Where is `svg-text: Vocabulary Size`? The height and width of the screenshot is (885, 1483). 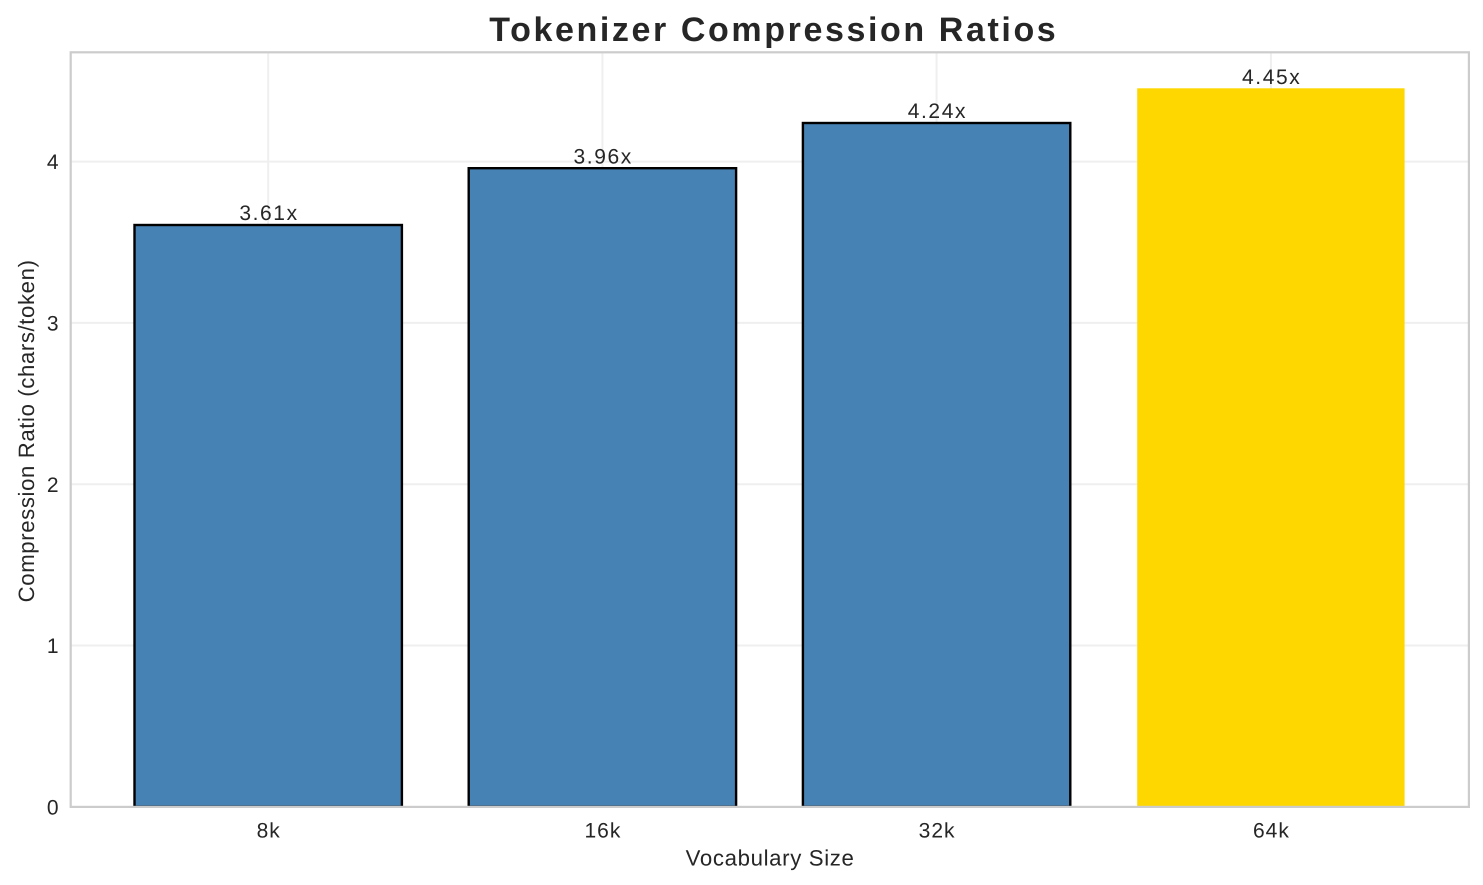
svg-text: Vocabulary Size is located at coordinates (770, 858).